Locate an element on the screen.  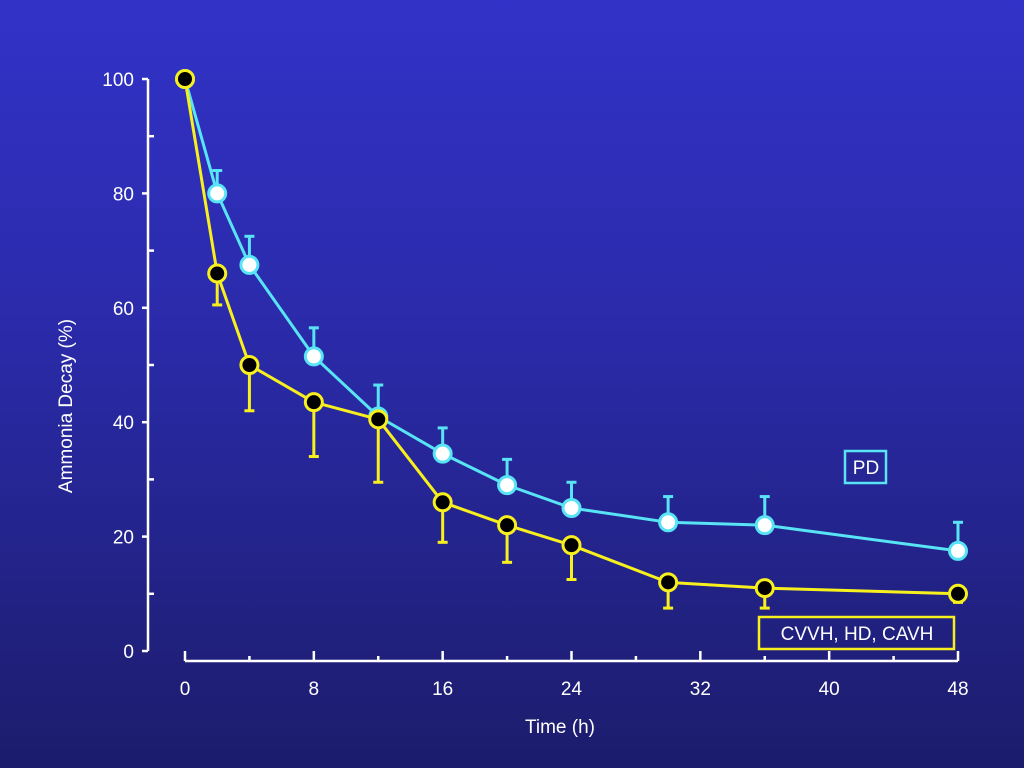
legend-label-cvvh: CVVH, HD, CAVH is located at coordinates (857, 634).